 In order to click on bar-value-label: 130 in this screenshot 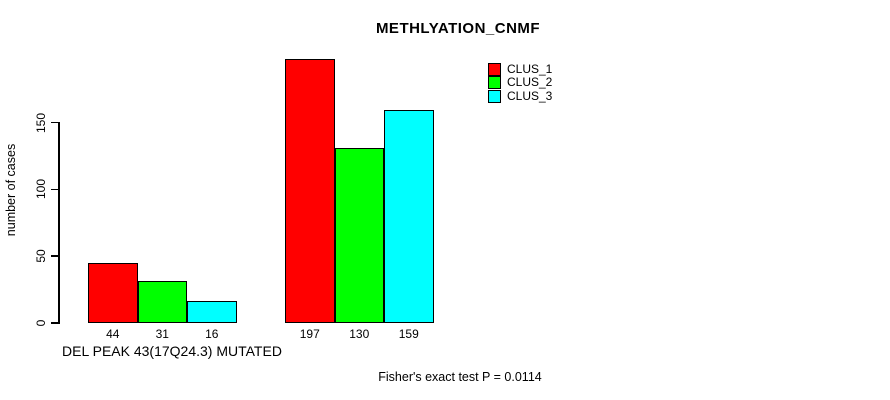, I will do `click(359, 334)`.